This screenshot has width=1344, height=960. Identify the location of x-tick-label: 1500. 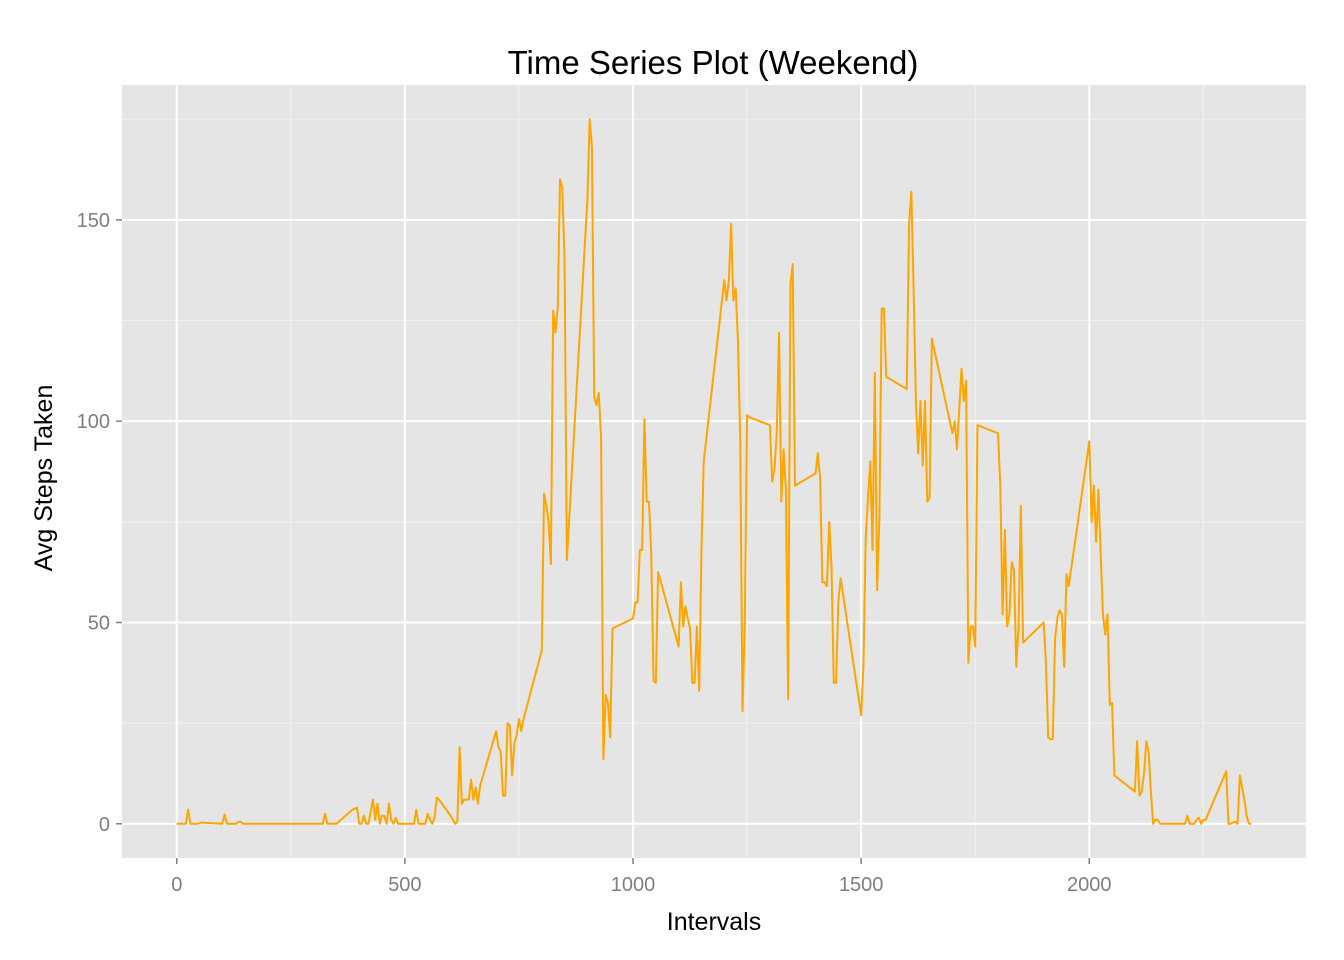
(861, 885).